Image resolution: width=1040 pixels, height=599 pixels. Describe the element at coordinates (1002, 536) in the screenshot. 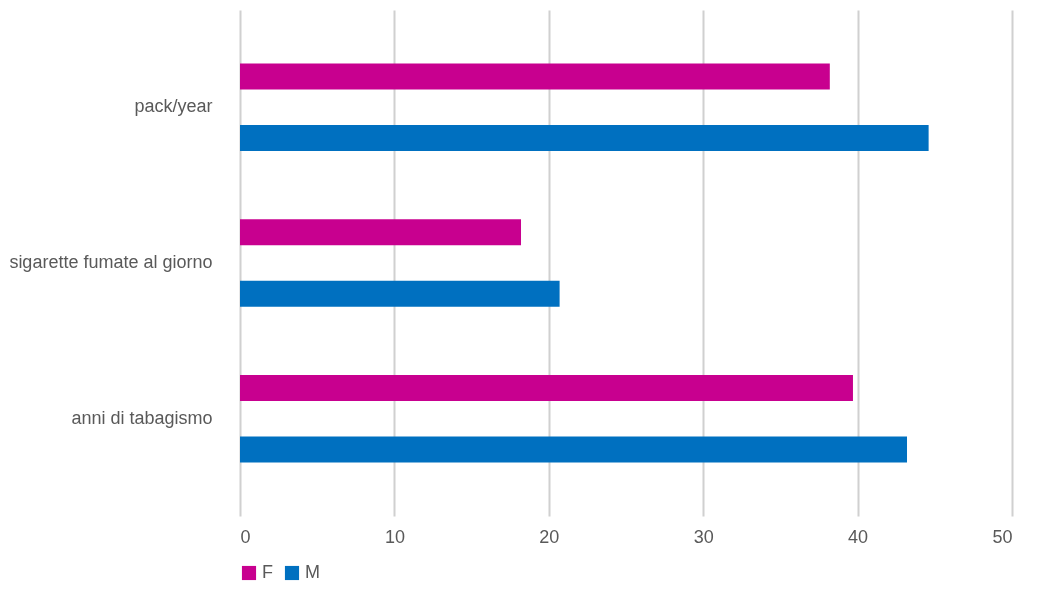

I see `x-tick-label: 50` at that location.